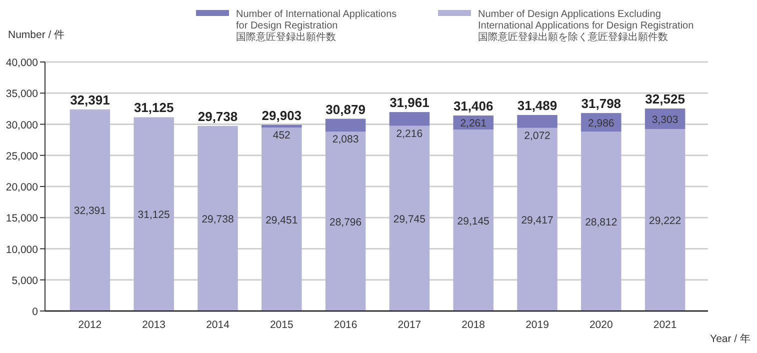 Image resolution: width=757 pixels, height=353 pixels. Describe the element at coordinates (316, 26) in the screenshot. I see `legend-label: Number of International Applications for Design Registration 国際意匠登録出願件数` at that location.